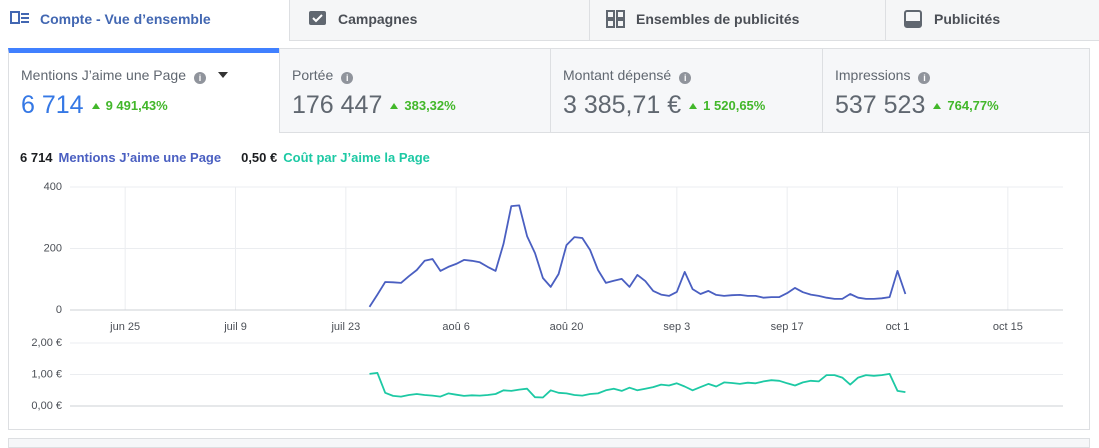 Image resolution: width=1099 pixels, height=448 pixels. I want to click on metric-label: Montant dépensé, so click(617, 75).